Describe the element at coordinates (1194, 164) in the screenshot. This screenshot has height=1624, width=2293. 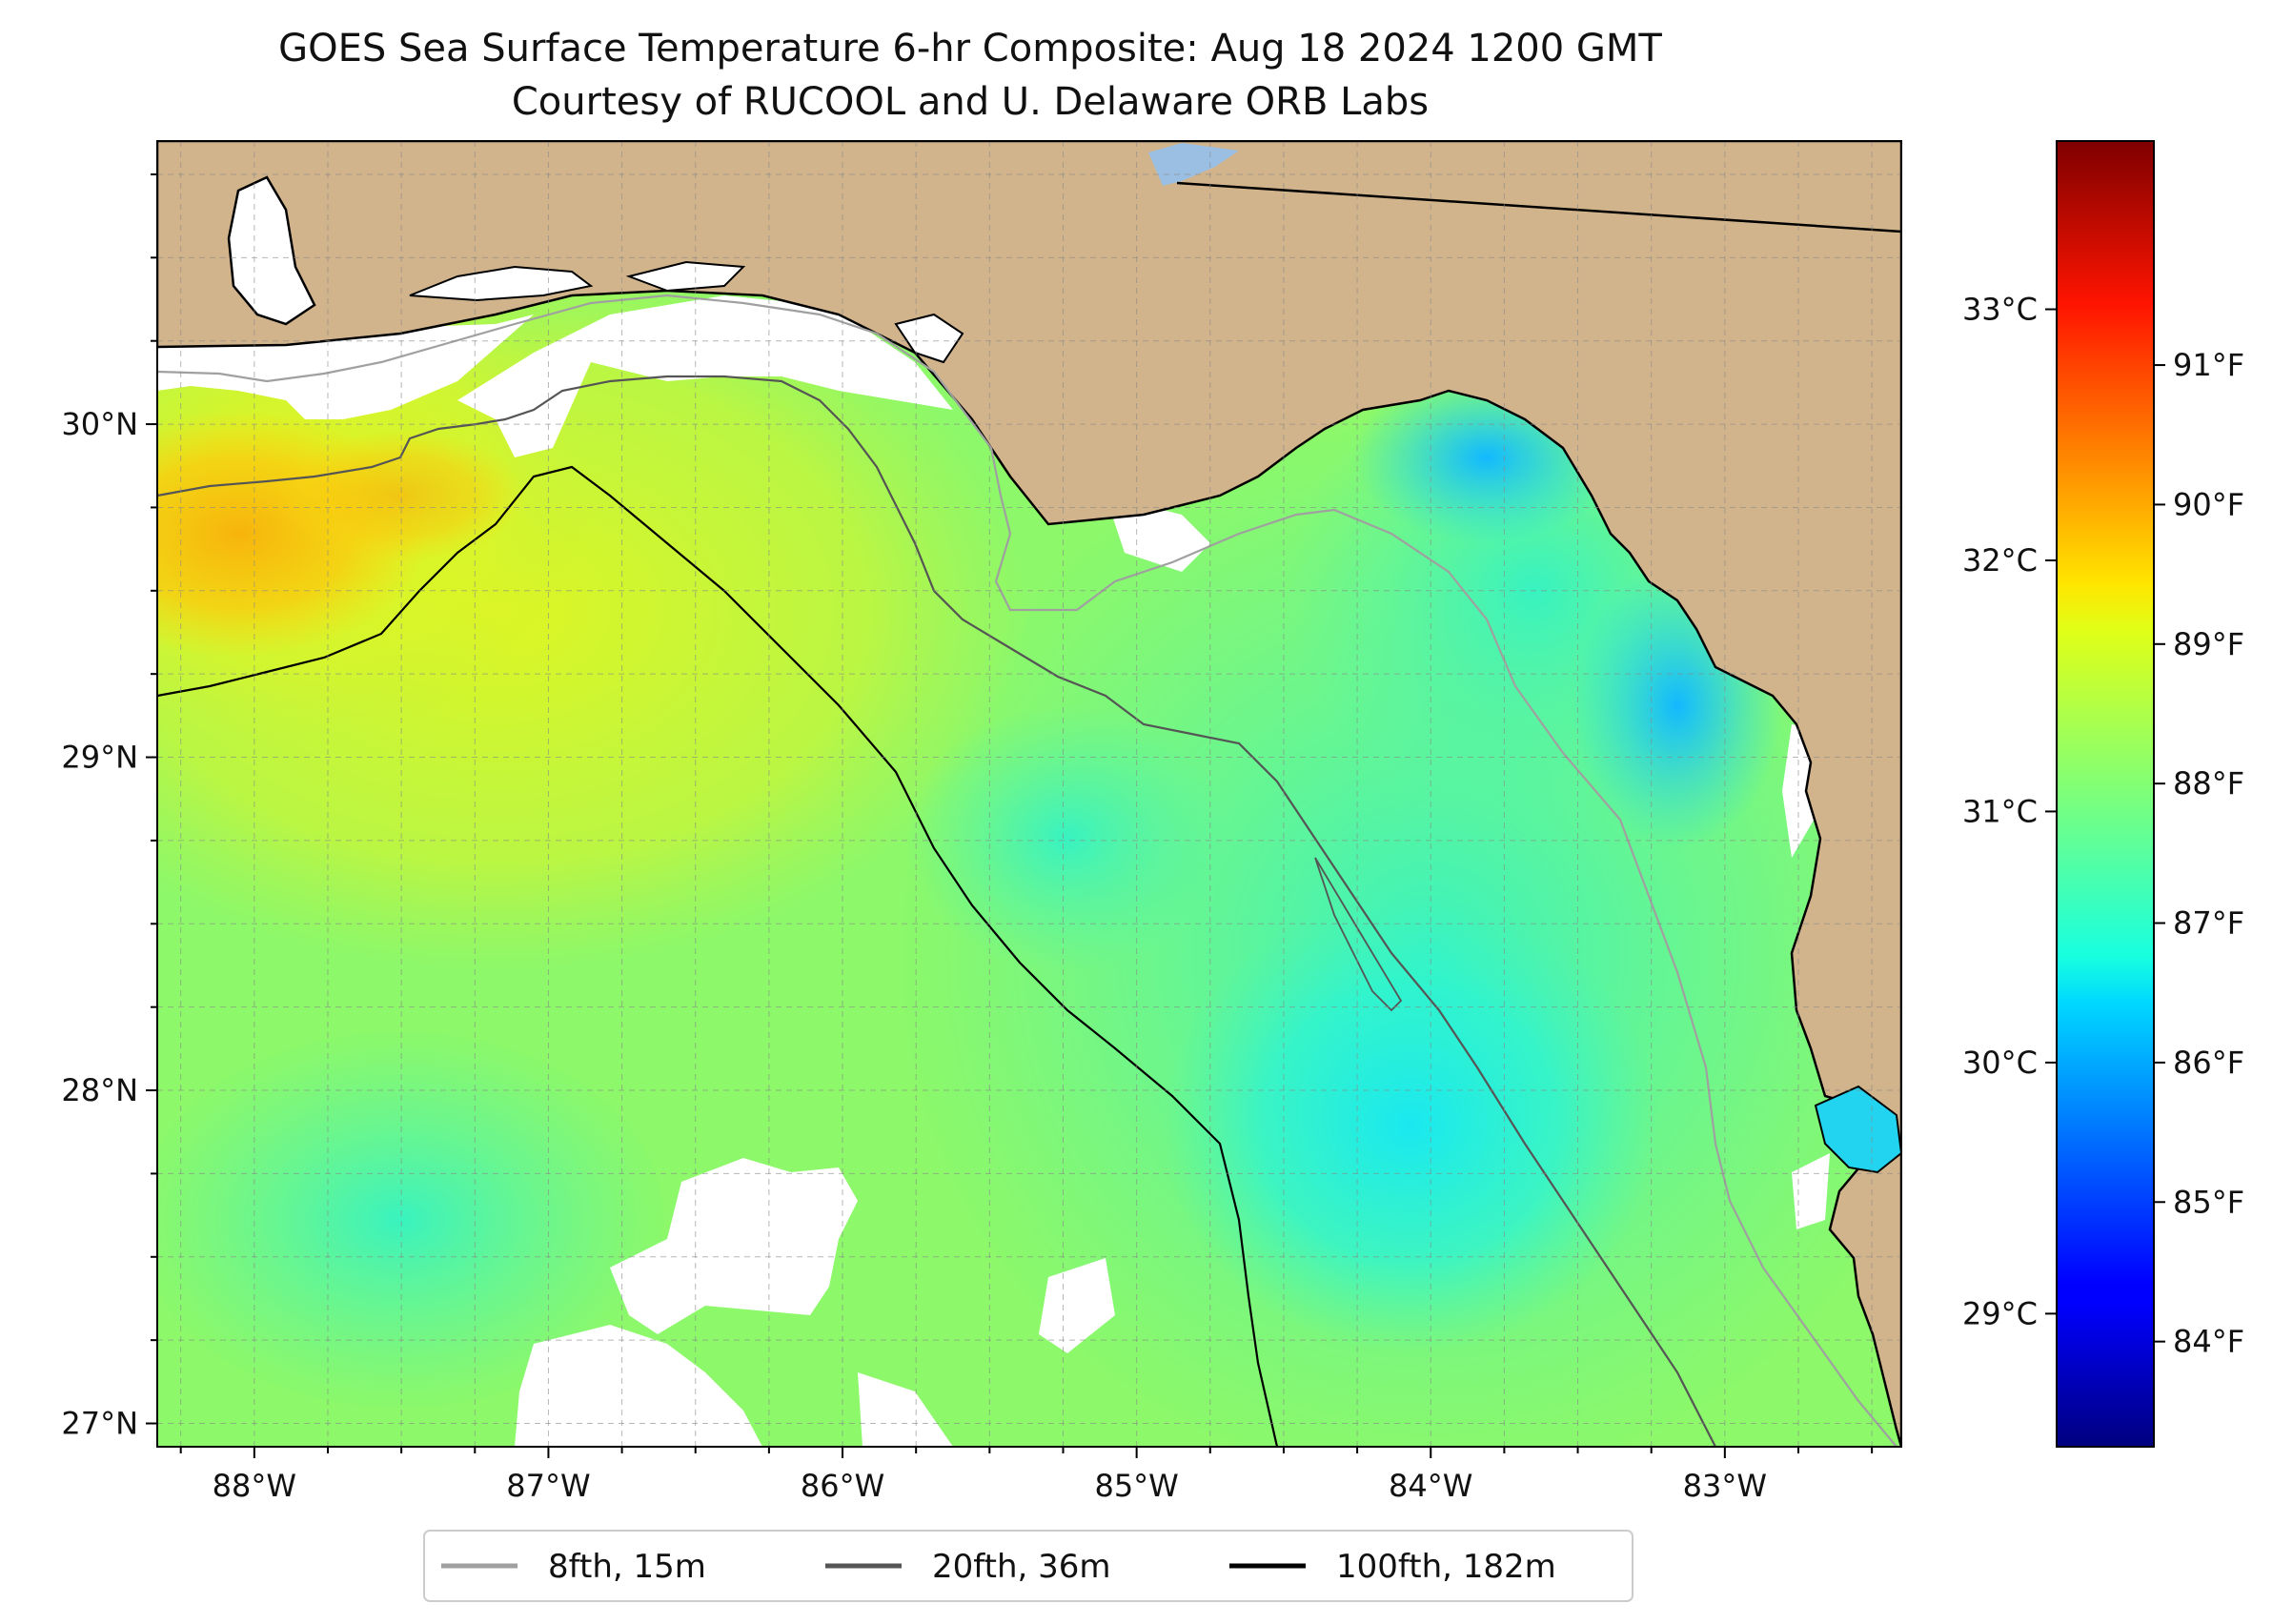
I see `lake-seminole` at that location.